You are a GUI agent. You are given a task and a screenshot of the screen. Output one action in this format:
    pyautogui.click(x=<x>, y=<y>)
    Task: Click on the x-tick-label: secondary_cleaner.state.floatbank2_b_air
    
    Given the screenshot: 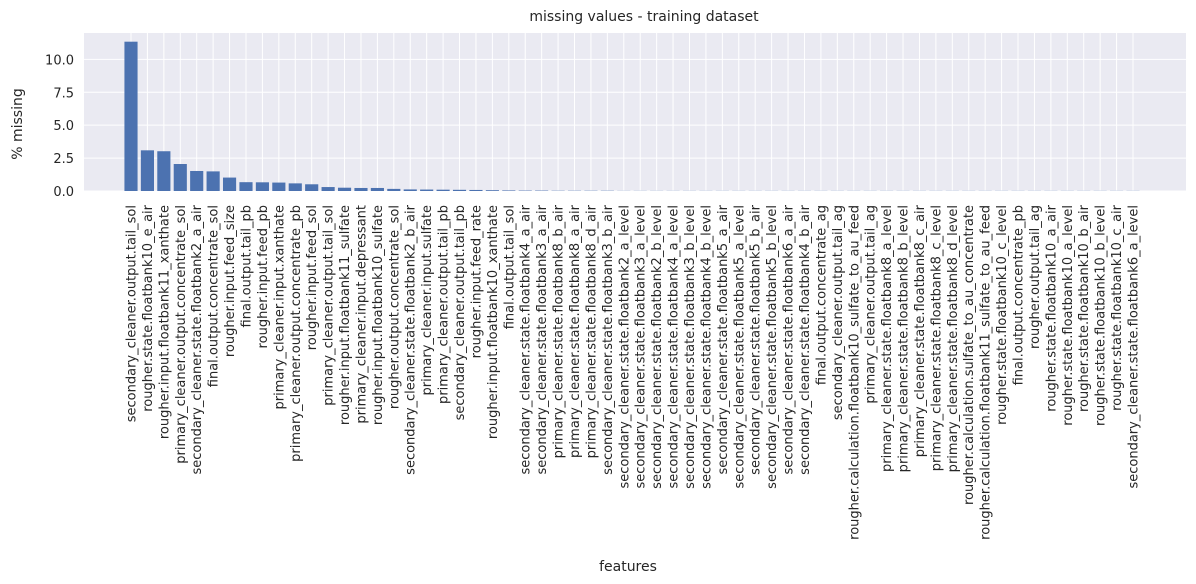 What is the action you would take?
    pyautogui.click(x=411, y=339)
    